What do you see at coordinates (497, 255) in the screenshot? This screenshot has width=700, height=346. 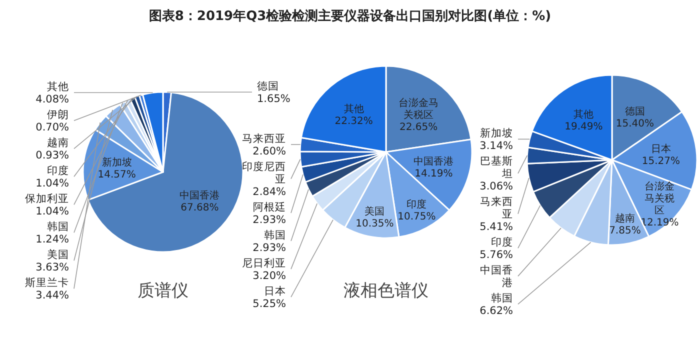 I see `data-label: 5.76%` at bounding box center [497, 255].